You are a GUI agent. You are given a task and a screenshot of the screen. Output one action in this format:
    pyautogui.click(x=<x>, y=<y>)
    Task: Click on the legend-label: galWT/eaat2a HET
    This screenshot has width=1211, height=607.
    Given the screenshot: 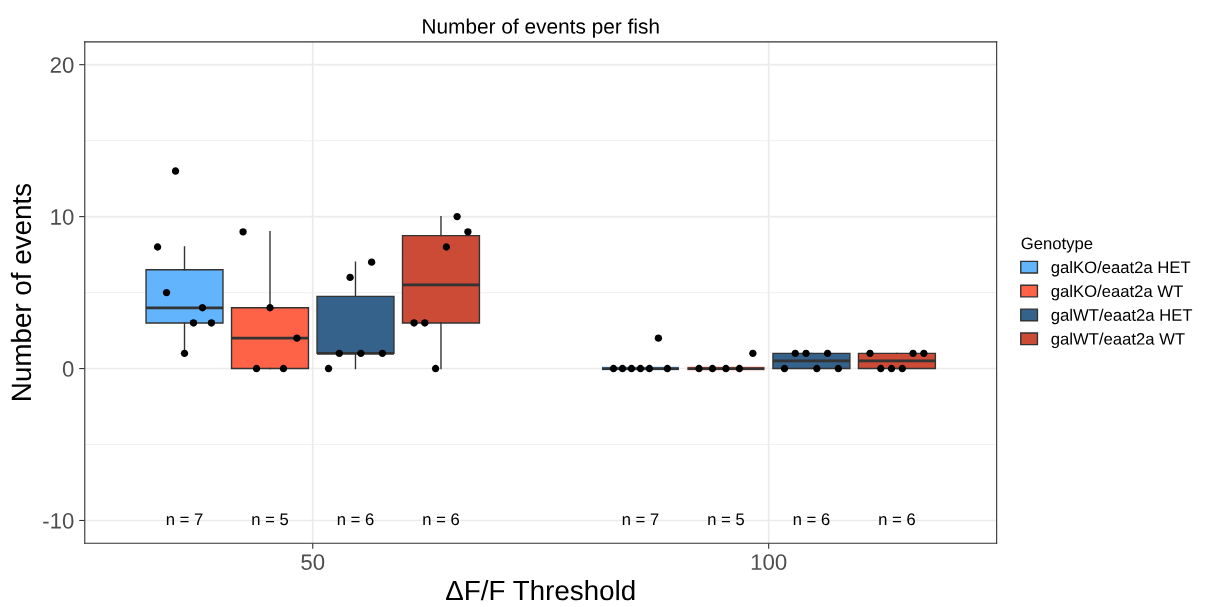 What is the action you would take?
    pyautogui.click(x=1122, y=316)
    